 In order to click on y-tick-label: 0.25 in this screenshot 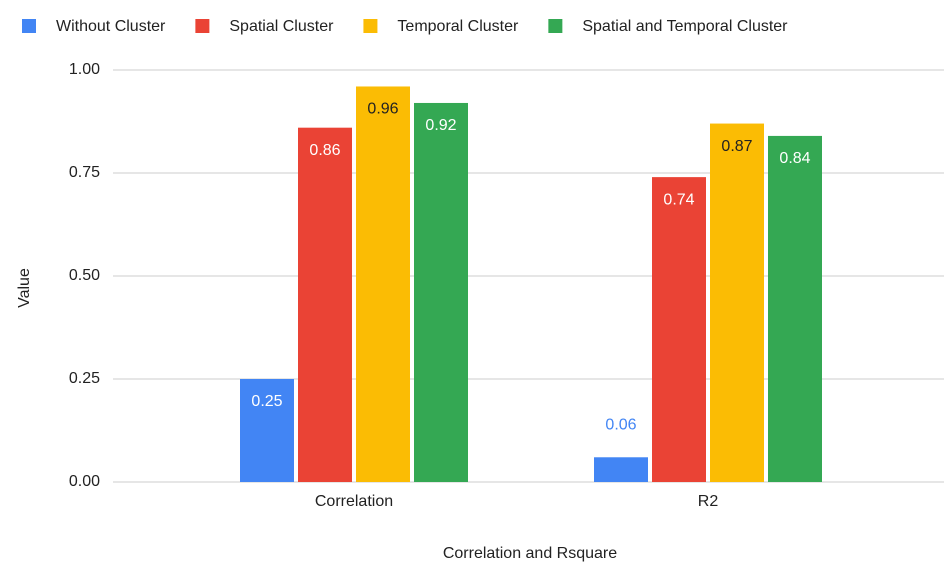, I will do `click(84, 378)`.